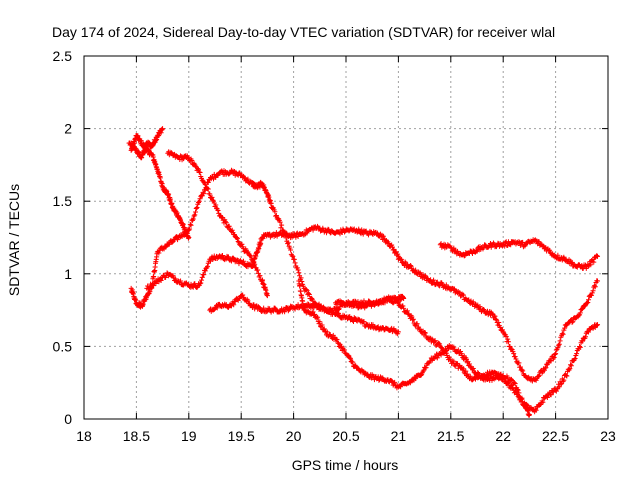  I want to click on series-s8, so click(498, 319).